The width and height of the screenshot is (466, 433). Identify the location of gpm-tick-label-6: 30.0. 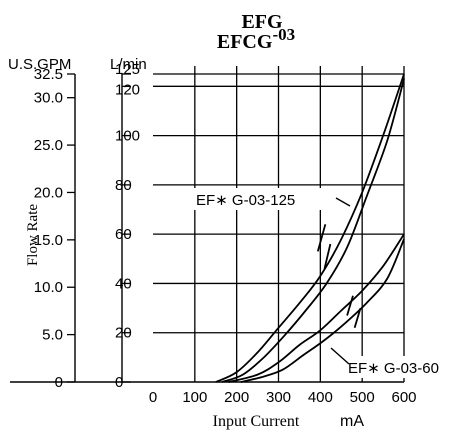
(48, 98).